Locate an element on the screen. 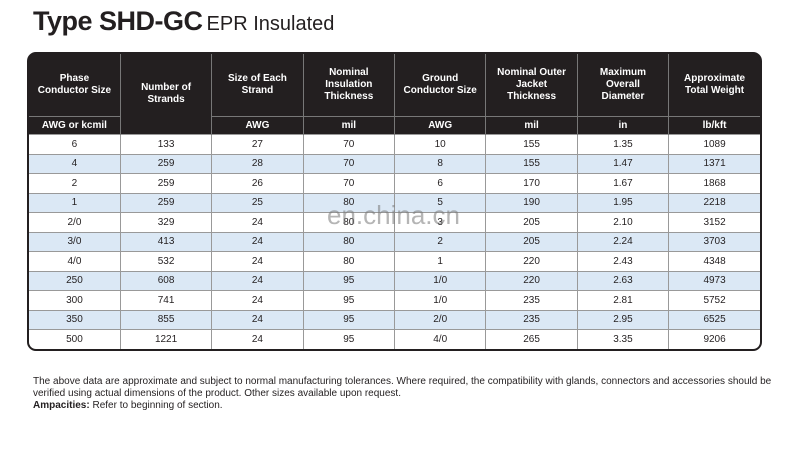 This screenshot has width=800, height=452. cell: 500 is located at coordinates (75, 339).